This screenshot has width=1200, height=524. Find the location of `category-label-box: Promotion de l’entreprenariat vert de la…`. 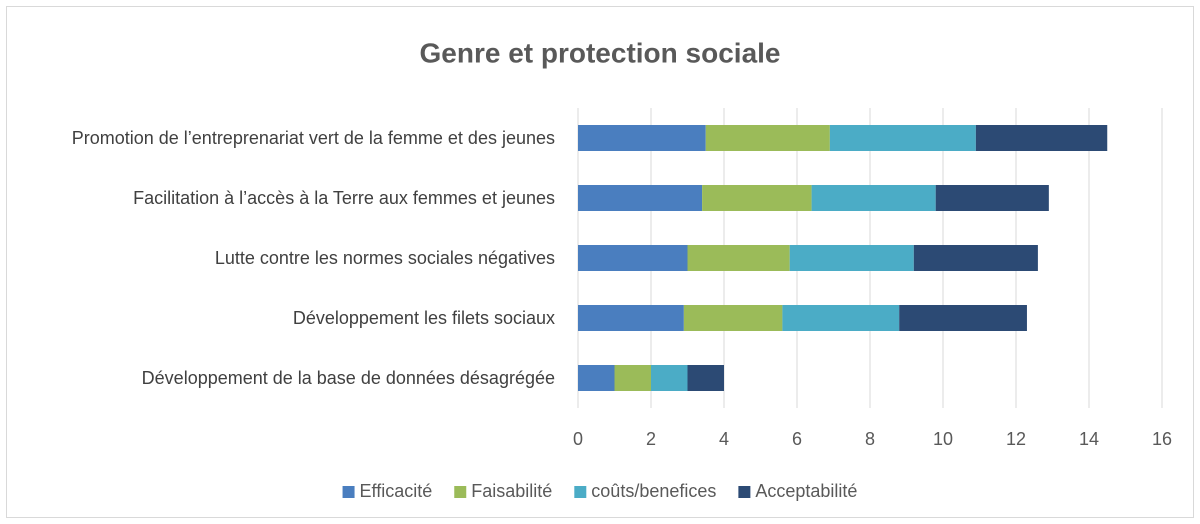

category-label-box: Promotion de l’entreprenariat vert de la… is located at coordinates (282, 138).